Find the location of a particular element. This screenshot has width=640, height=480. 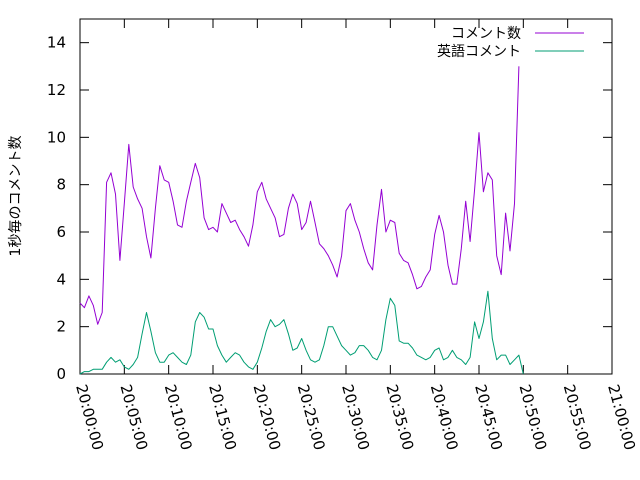

y-tick-label: 2 is located at coordinates (61, 327).